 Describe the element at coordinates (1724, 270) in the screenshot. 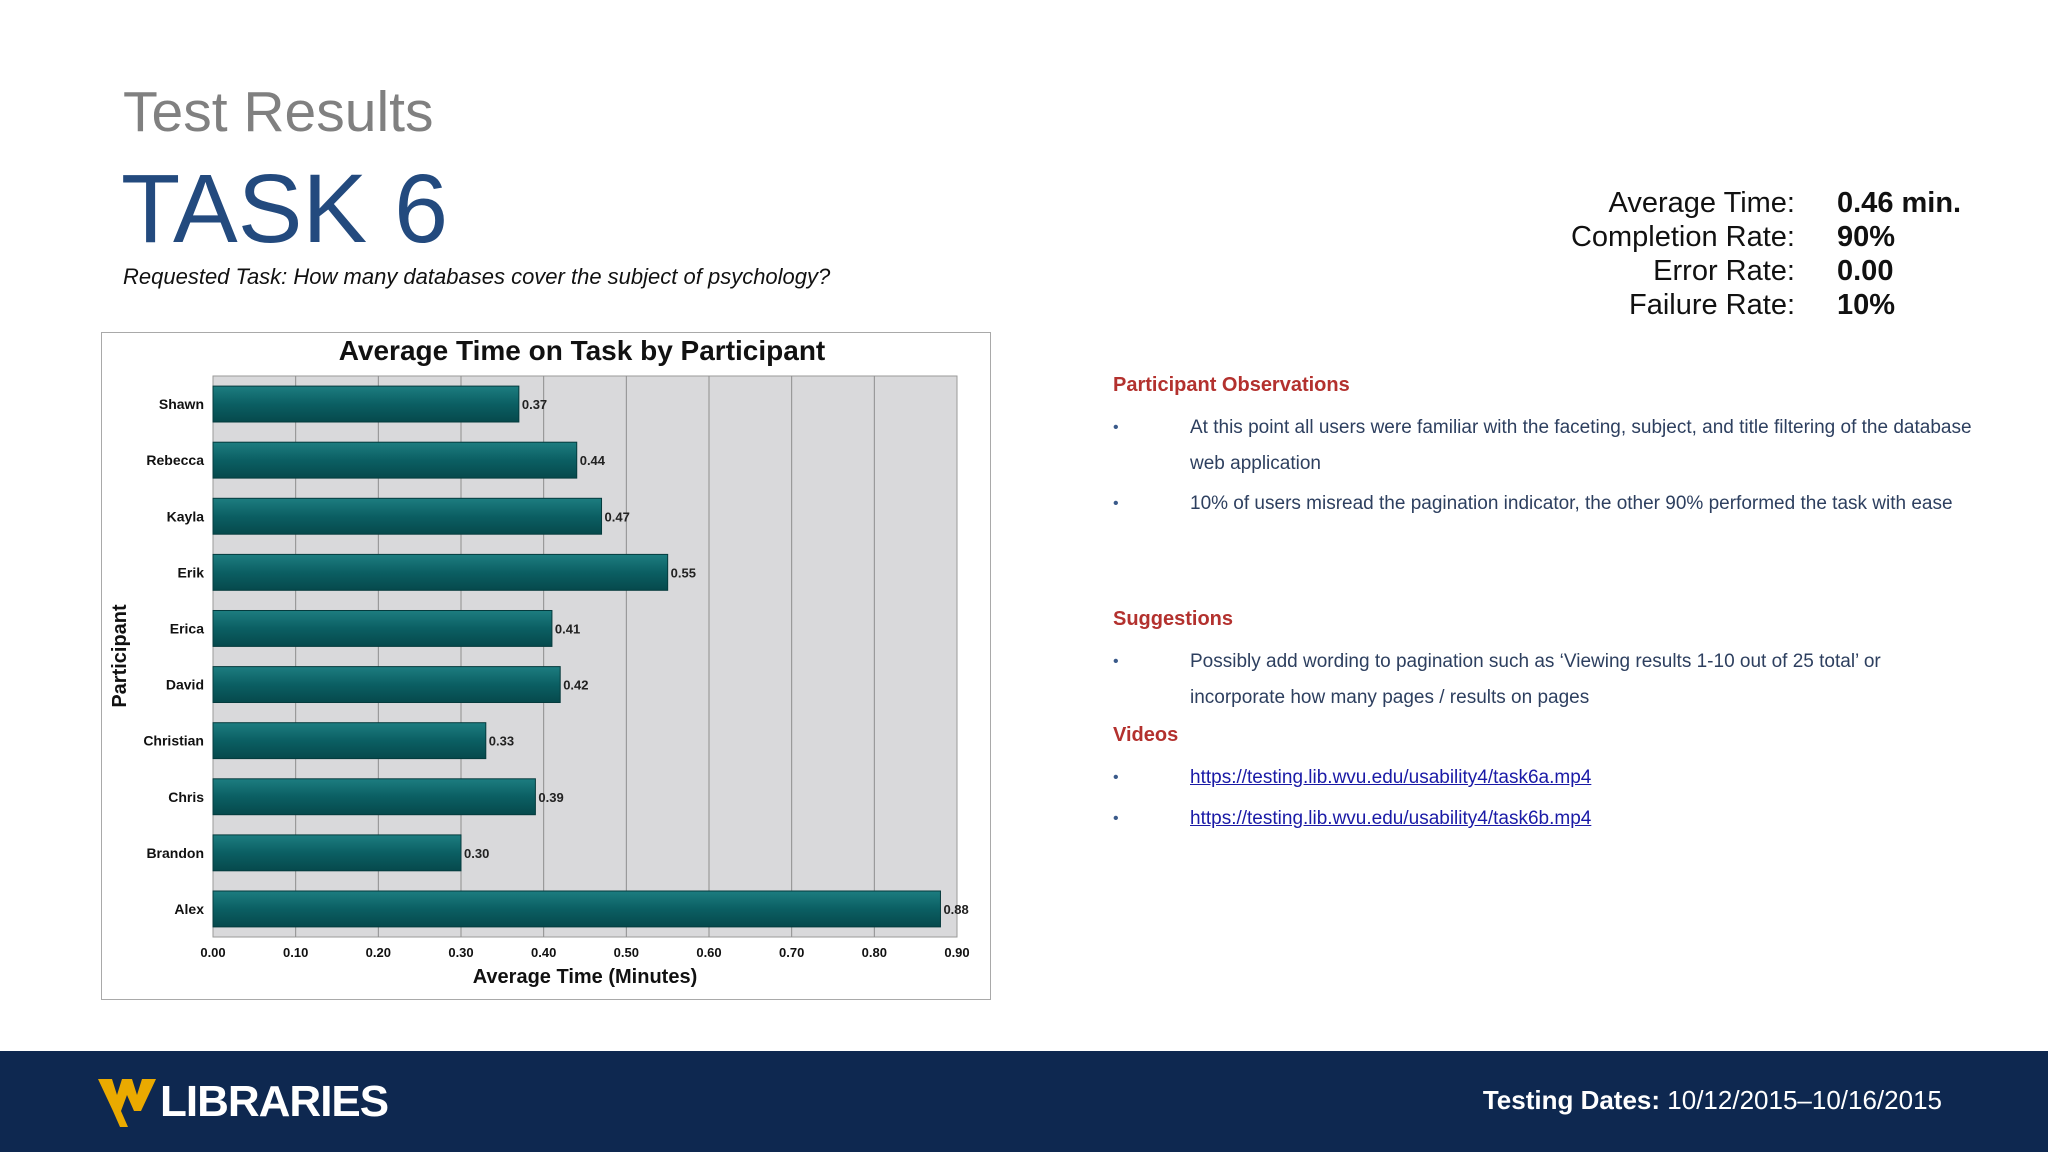

I see `stat-label: Error Rate:` at that location.